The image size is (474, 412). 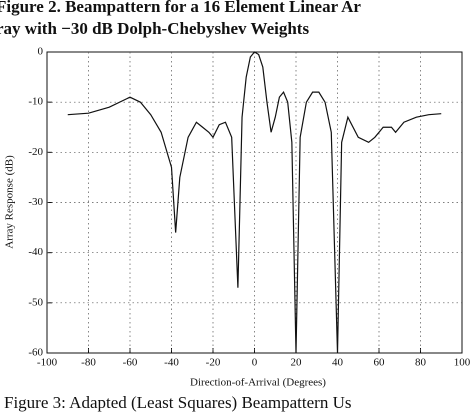 I want to click on x-axis-label: Direction-of-Arrival (Degrees), so click(x=258, y=383).